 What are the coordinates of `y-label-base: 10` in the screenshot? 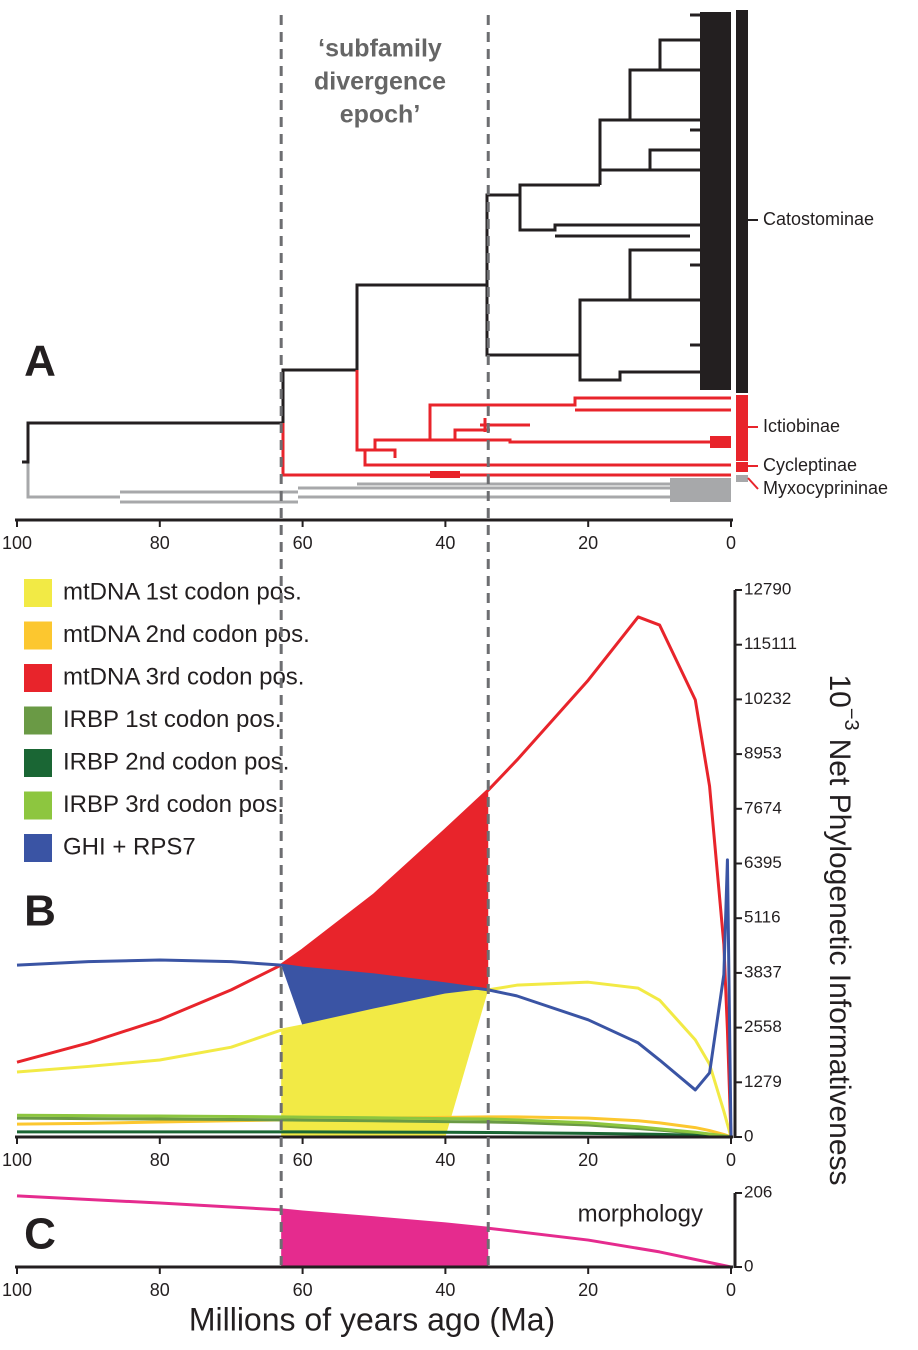 It's located at (839, 690).